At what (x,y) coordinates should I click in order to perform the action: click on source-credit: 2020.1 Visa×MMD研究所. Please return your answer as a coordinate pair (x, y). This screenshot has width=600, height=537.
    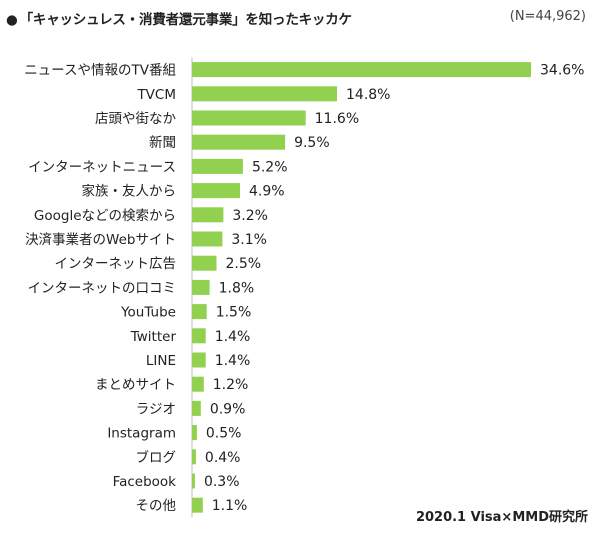
    Looking at the image, I should click on (501, 517).